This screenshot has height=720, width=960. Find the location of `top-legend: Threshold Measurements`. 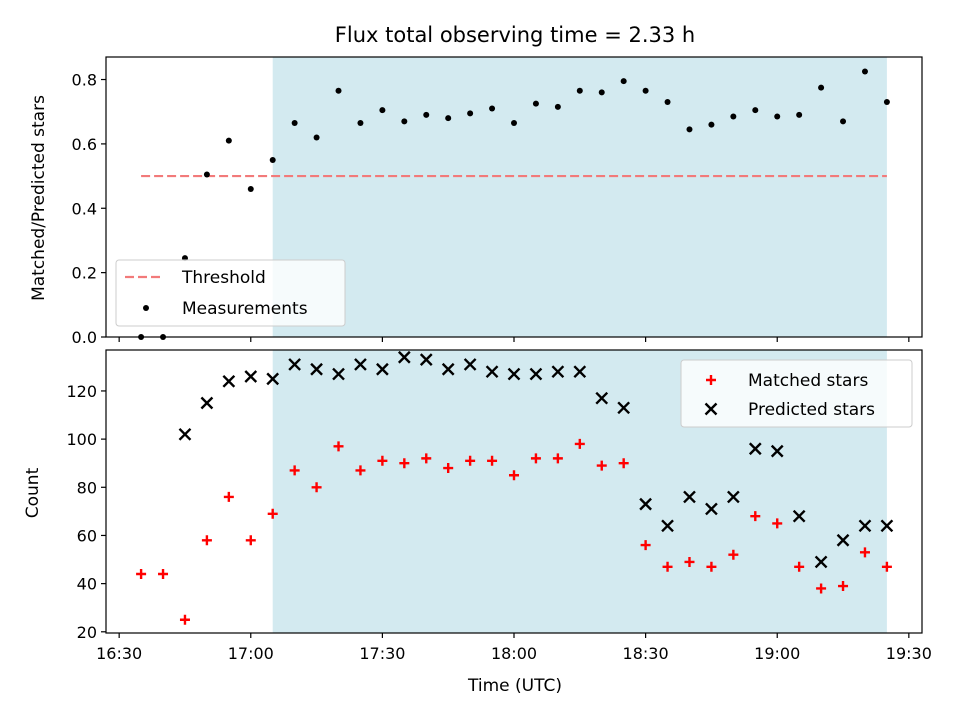

top-legend: Threshold Measurements is located at coordinates (230, 293).